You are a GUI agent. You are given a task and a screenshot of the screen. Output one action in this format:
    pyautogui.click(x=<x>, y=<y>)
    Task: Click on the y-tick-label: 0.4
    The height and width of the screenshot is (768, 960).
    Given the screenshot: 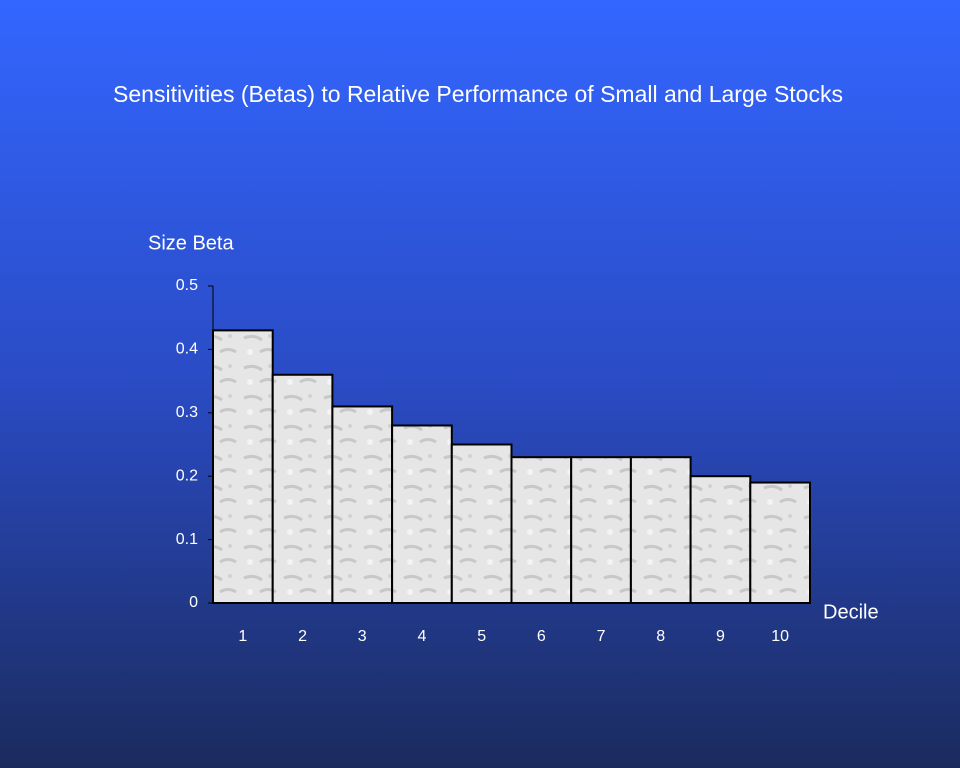 What is the action you would take?
    pyautogui.click(x=187, y=349)
    